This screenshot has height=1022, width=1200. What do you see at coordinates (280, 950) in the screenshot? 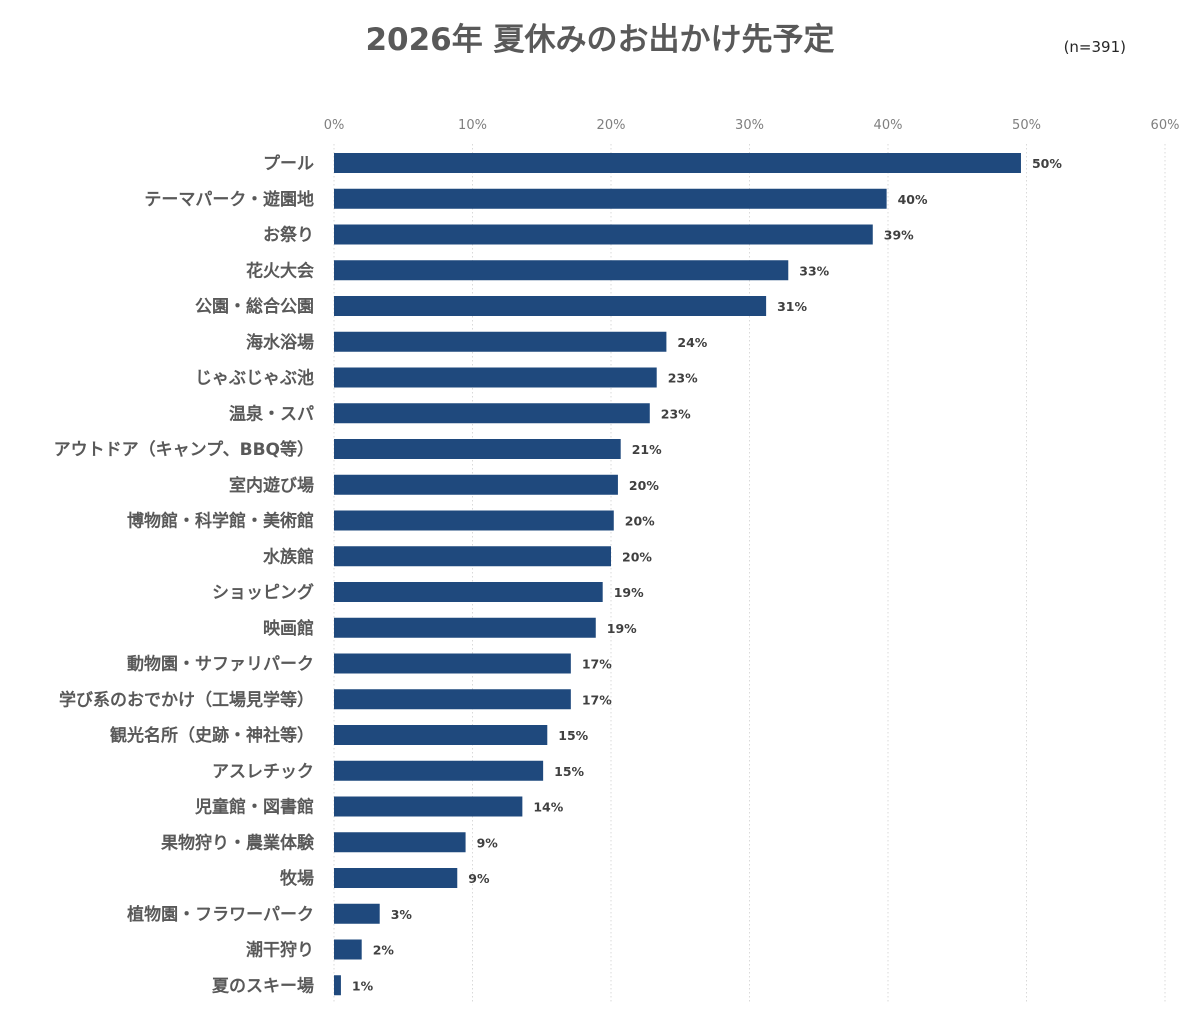
I see `category-label: 潮干狩り` at bounding box center [280, 950].